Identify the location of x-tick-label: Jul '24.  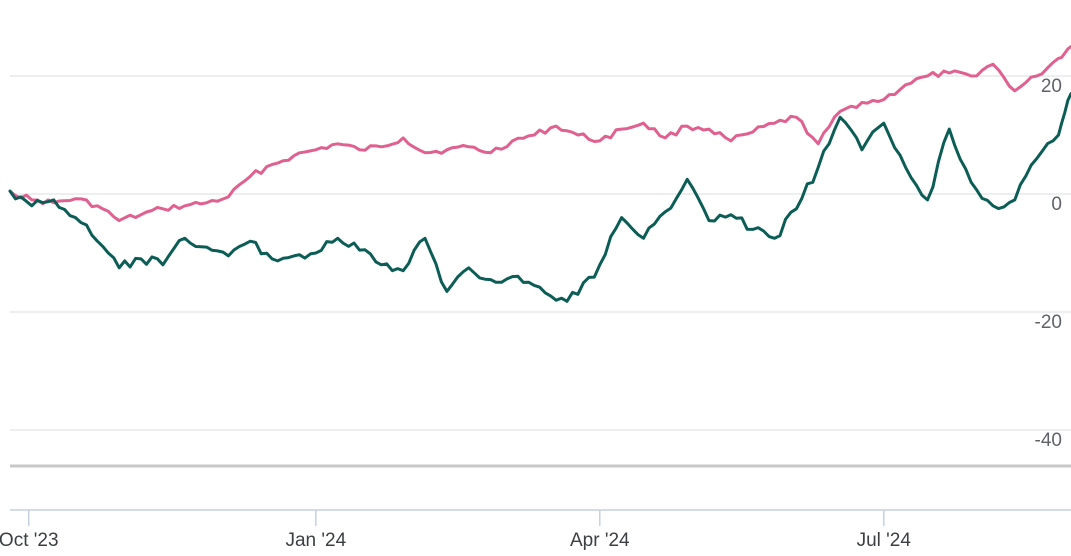
(884, 540).